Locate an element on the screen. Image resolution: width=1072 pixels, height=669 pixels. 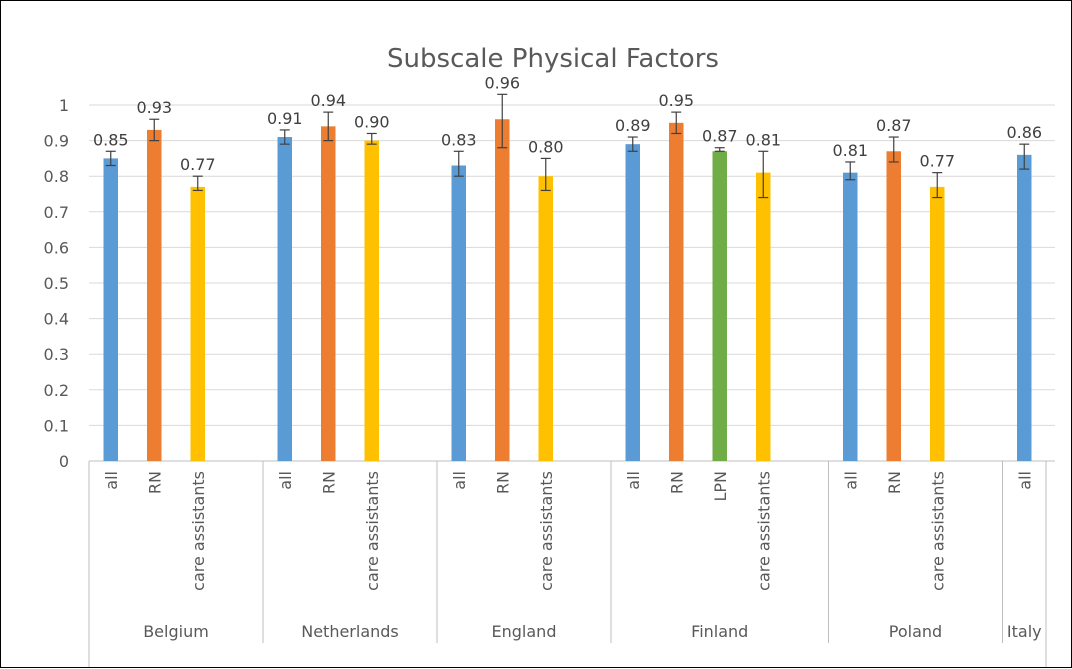
data-label: 0.86 is located at coordinates (1024, 132).